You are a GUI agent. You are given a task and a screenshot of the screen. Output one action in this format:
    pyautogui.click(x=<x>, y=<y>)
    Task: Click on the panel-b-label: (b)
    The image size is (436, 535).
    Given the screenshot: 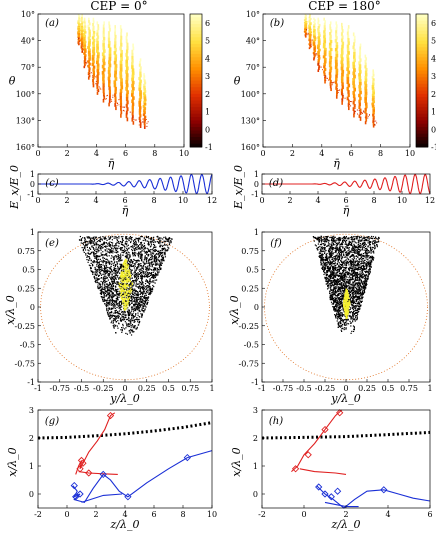 What is the action you would take?
    pyautogui.click(x=277, y=23)
    